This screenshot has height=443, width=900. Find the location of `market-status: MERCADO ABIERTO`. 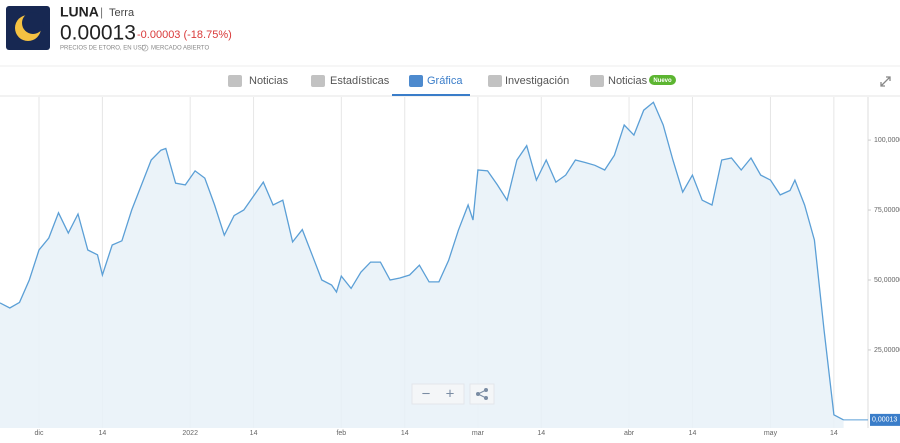

market-status: MERCADO ABIERTO is located at coordinates (180, 49).